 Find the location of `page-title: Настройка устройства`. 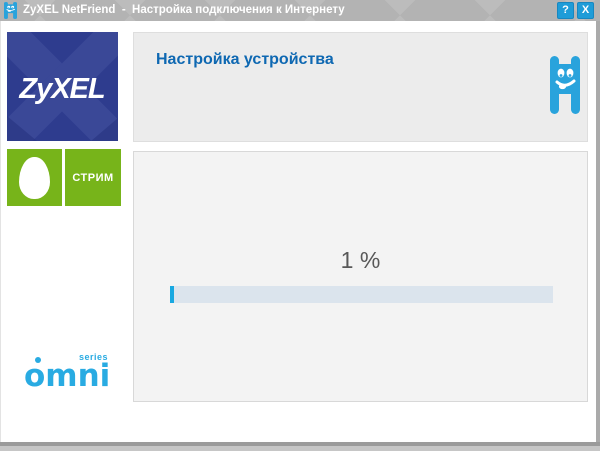

page-title: Настройка устройства is located at coordinates (245, 59).